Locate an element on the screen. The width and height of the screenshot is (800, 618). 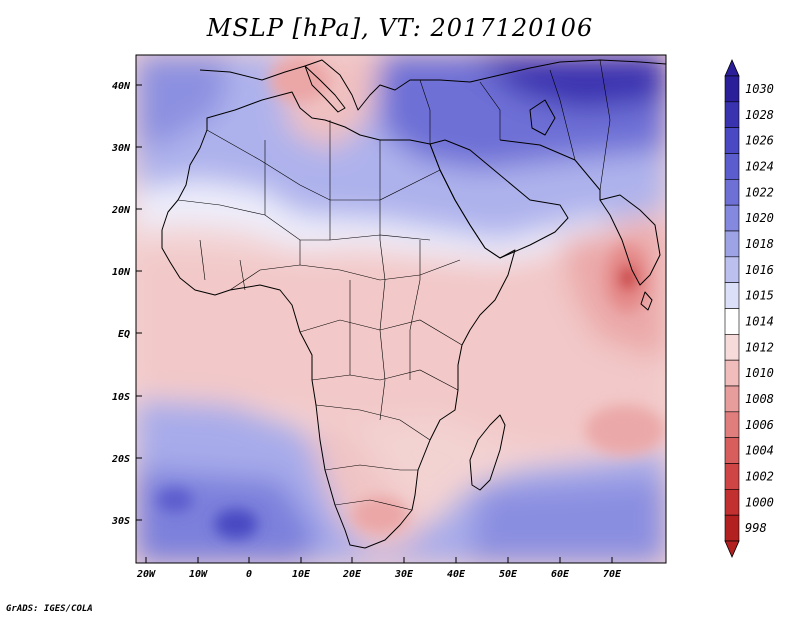
svg-text: 10E is located at coordinates (301, 574).